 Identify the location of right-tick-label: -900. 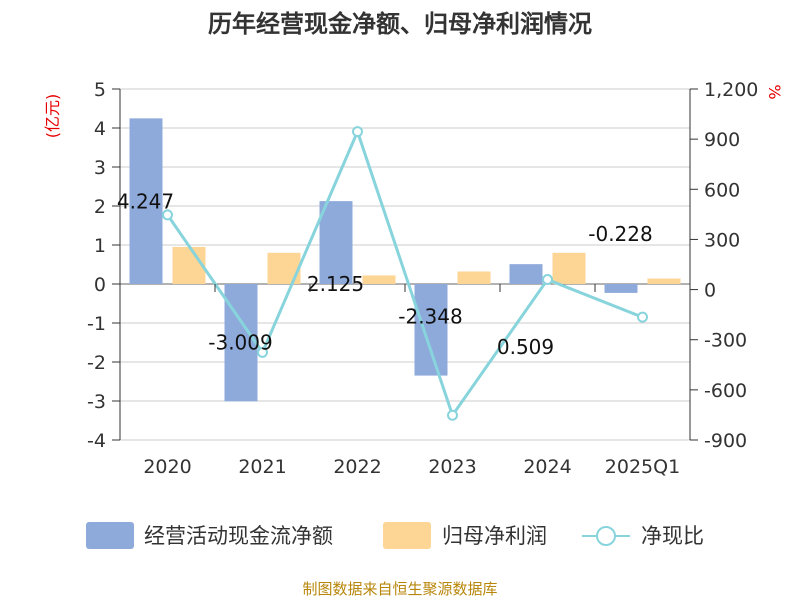
(725, 441).